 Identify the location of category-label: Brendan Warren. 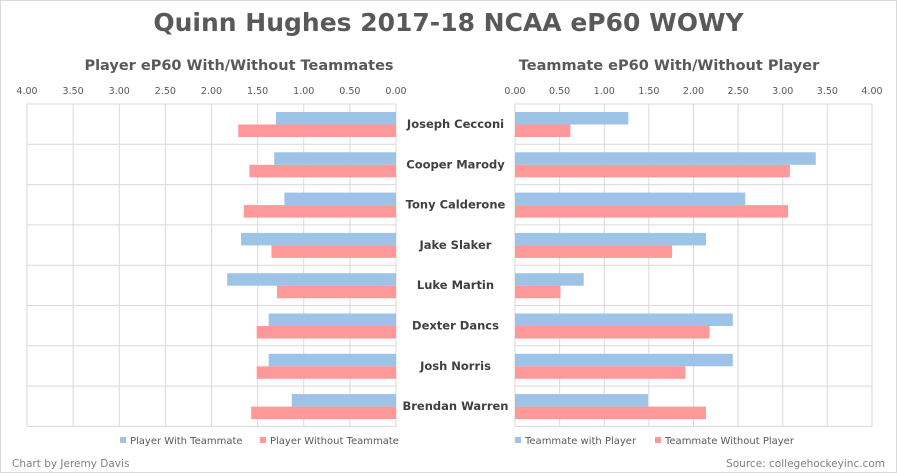
(456, 406).